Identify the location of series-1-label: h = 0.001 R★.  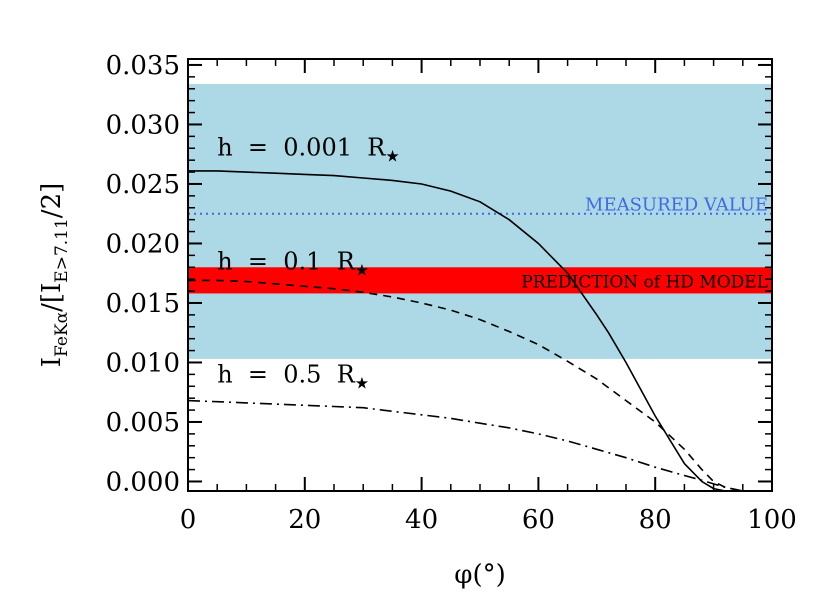
(308, 149).